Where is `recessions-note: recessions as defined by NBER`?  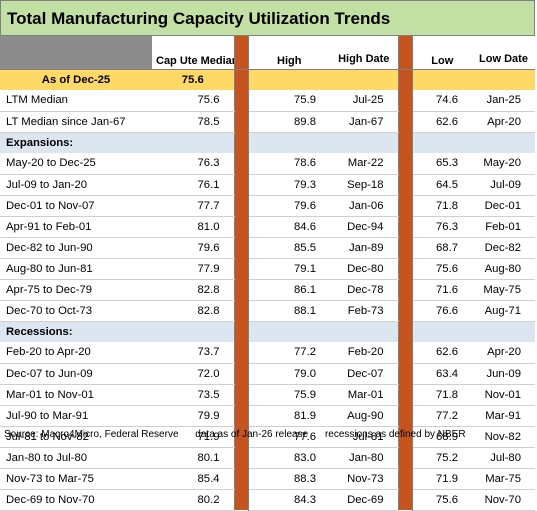 recessions-note: recessions as defined by NBER is located at coordinates (395, 434).